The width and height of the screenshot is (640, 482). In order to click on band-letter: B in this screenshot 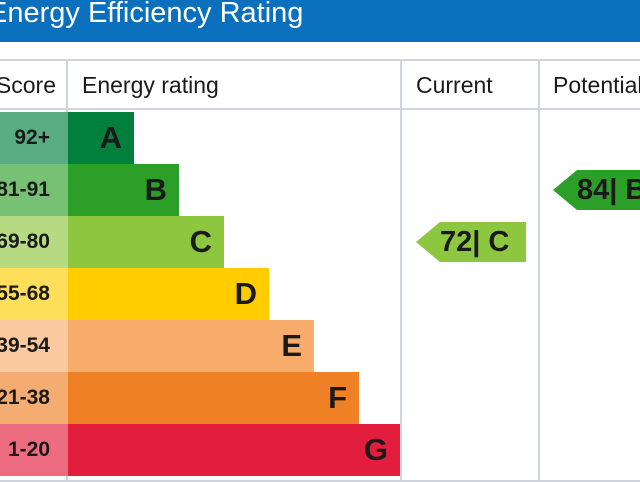, I will do `click(155, 189)`.